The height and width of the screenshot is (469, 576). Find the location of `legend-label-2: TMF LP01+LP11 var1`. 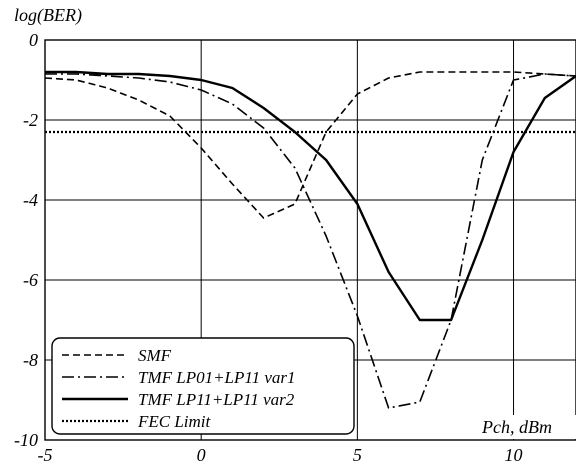

legend-label-2: TMF LP01+LP11 var1 is located at coordinates (217, 377).